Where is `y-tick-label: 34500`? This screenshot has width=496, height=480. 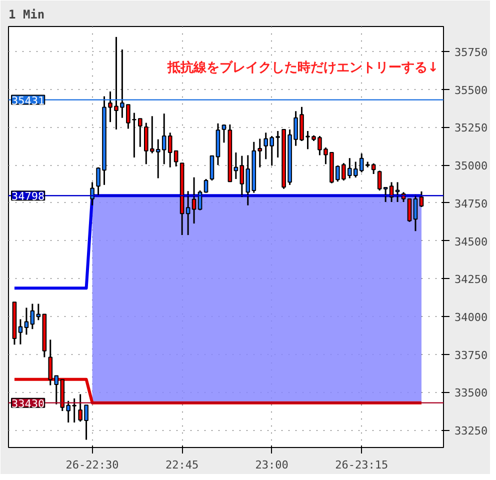
y-tick-label: 34500 is located at coordinates (471, 241).